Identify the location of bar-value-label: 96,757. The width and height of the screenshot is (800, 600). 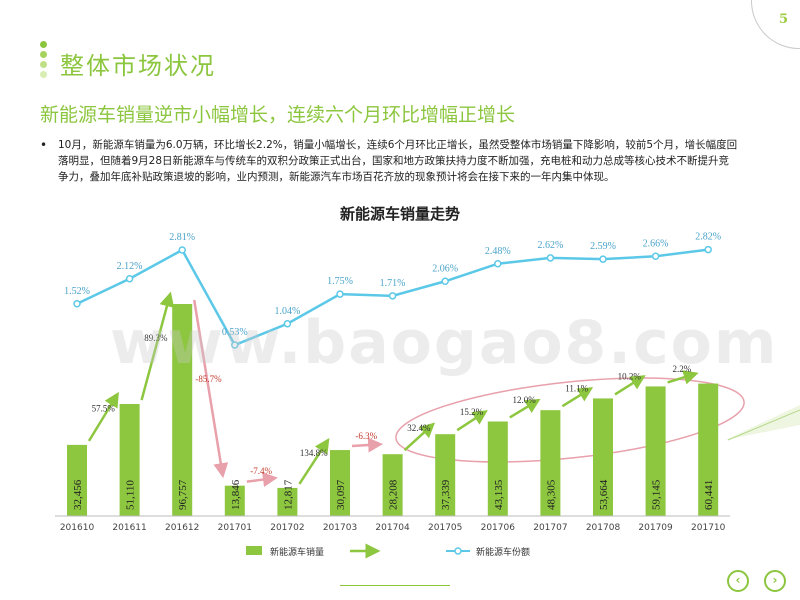
(183, 494).